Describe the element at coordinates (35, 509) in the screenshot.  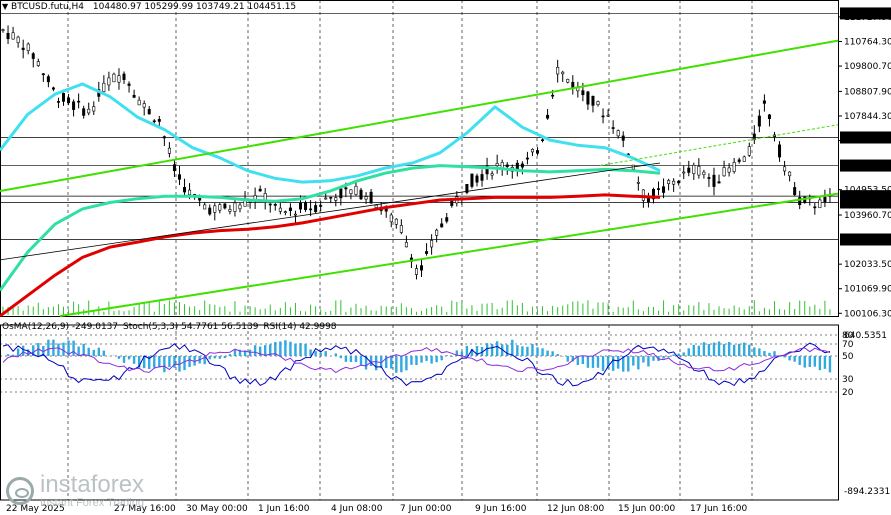
I see `time-label: 22 May 2025` at that location.